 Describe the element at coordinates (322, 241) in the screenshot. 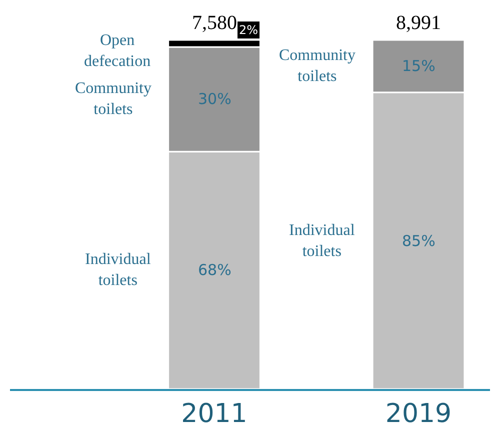

I see `text: Individual toilets` at that location.